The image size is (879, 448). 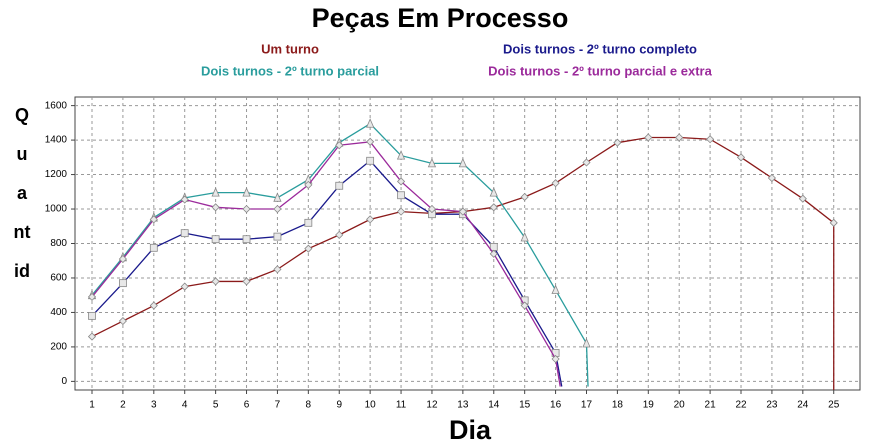 I want to click on y-tick-label: 1400, so click(x=56, y=140).